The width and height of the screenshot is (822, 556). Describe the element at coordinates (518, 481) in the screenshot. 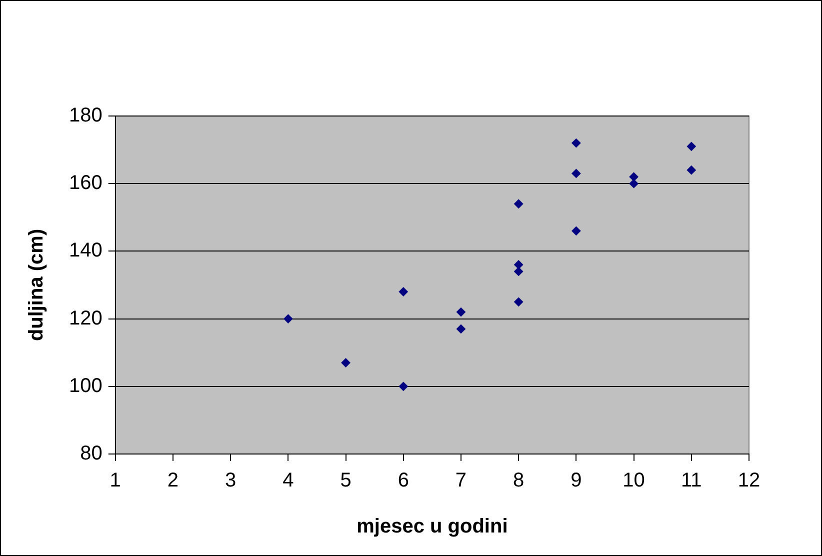

I see `x-tick-label: 8` at that location.